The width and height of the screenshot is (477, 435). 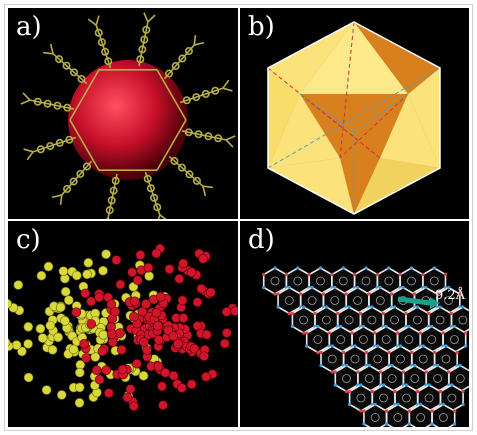 What do you see at coordinates (28, 240) in the screenshot?
I see `panel-label-c: c)` at bounding box center [28, 240].